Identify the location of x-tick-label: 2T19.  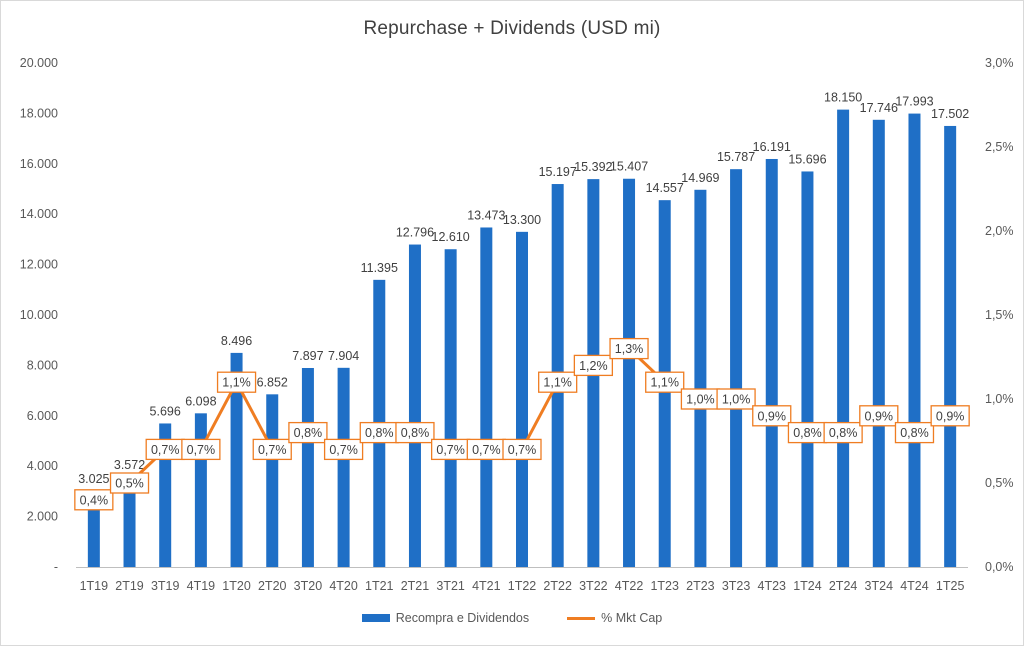
(129, 586).